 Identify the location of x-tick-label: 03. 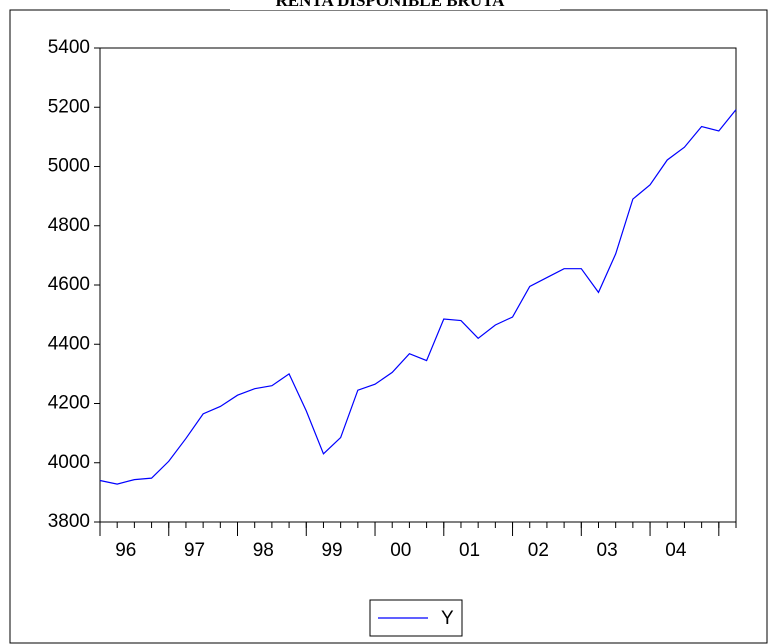
(607, 550).